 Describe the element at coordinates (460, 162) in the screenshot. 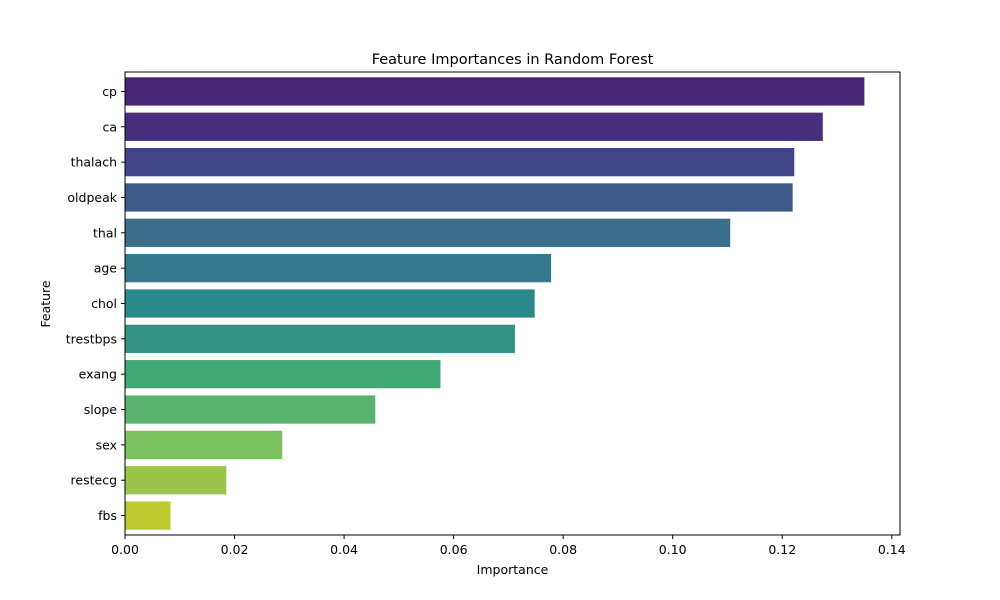

I see `bar-thalach` at that location.